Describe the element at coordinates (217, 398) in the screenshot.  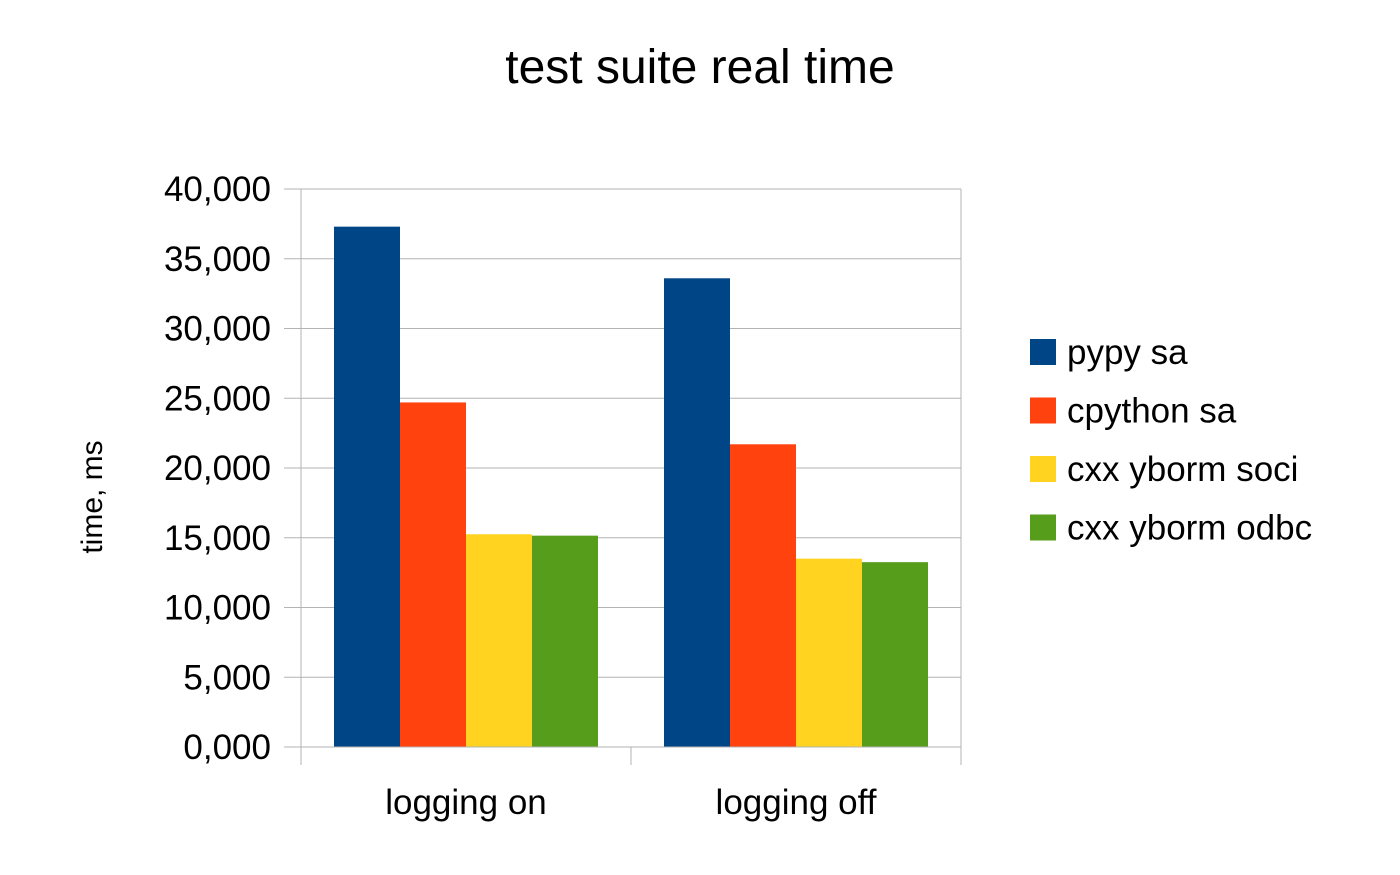
I see `y-tick-label: 25,000` at that location.